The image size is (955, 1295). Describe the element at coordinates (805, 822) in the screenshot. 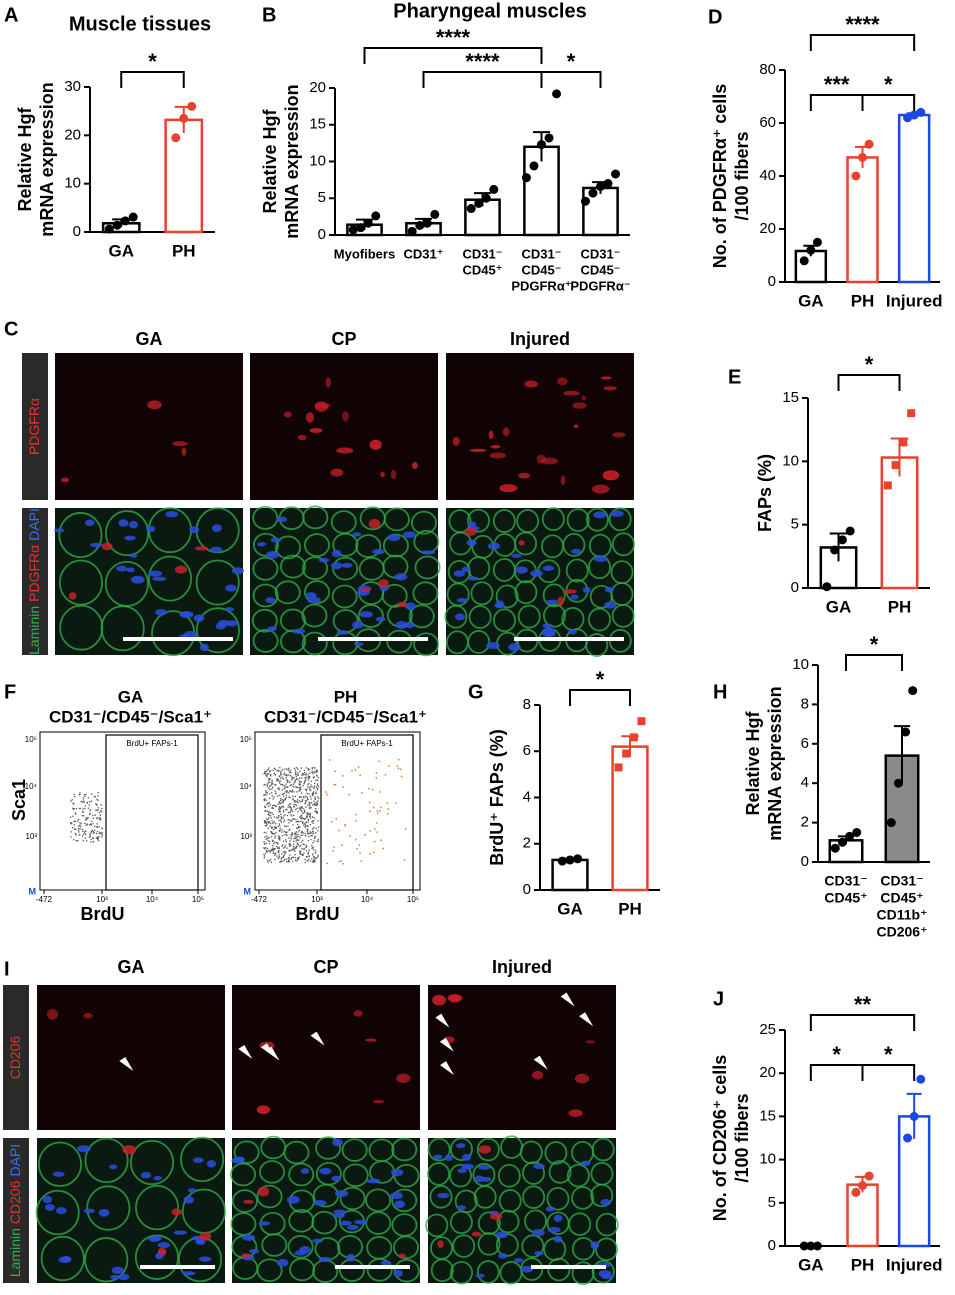

I see `y-tick-label: 2` at that location.